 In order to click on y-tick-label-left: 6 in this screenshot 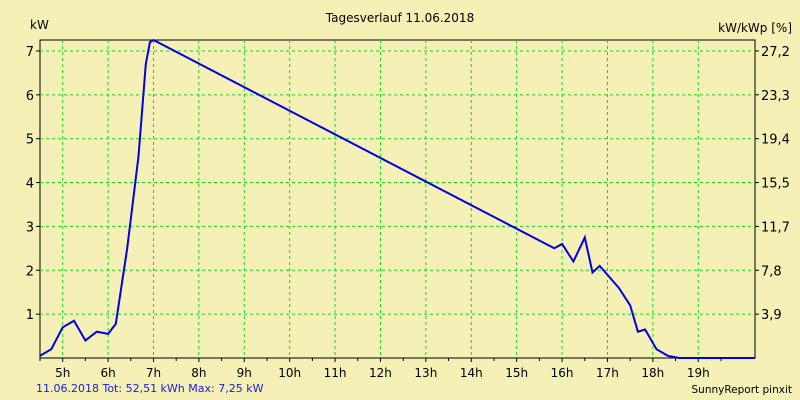, I will do `click(30, 96)`.